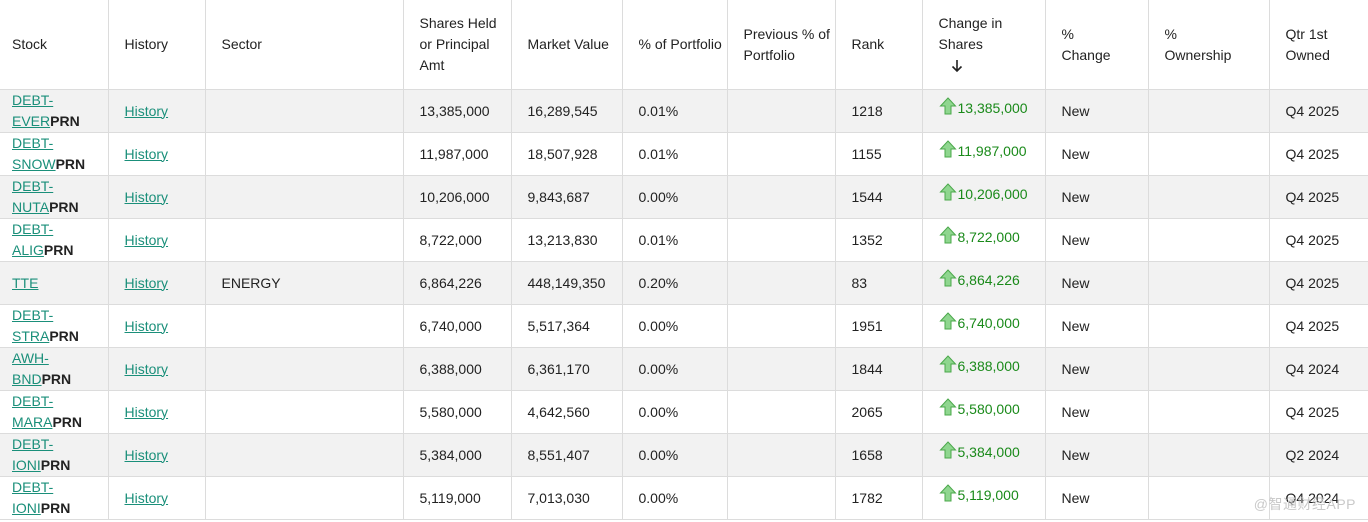 The image size is (1368, 522). I want to click on stock-link: DEBT- ALIG, so click(33, 239).